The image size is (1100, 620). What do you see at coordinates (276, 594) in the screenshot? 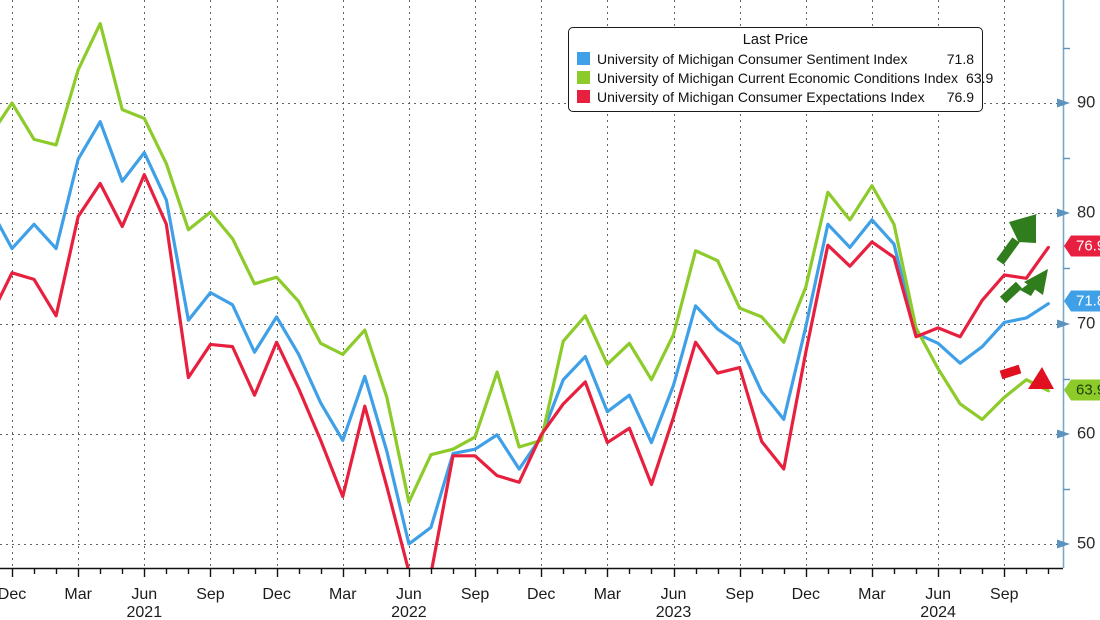
I see `x-axis-tick-4: Dec` at bounding box center [276, 594].